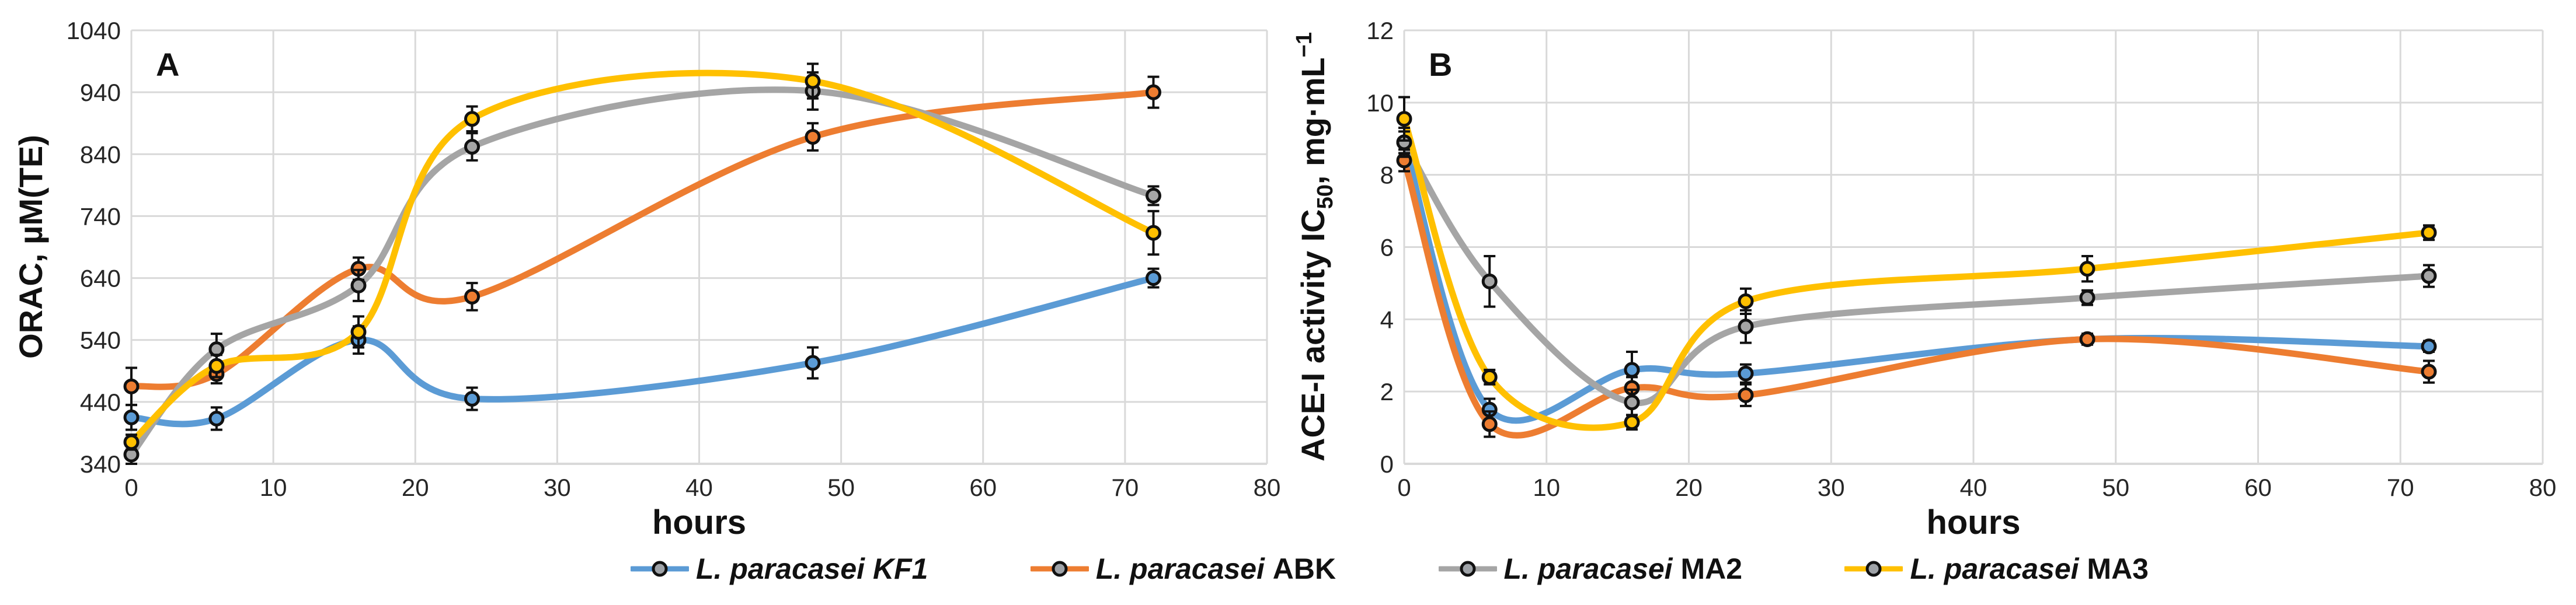 This screenshot has height=605, width=2576. I want to click on y-axis-label: ORAC, µM(TE), so click(30, 247).